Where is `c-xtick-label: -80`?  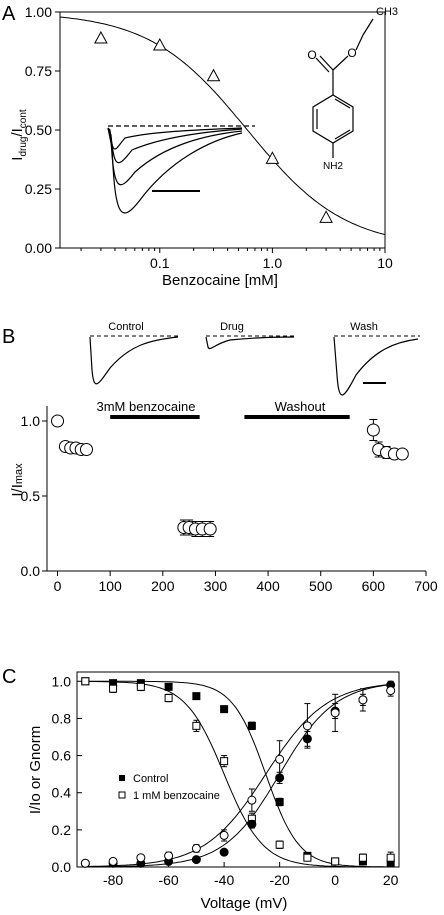
c-xtick-label: -80 is located at coordinates (113, 880).